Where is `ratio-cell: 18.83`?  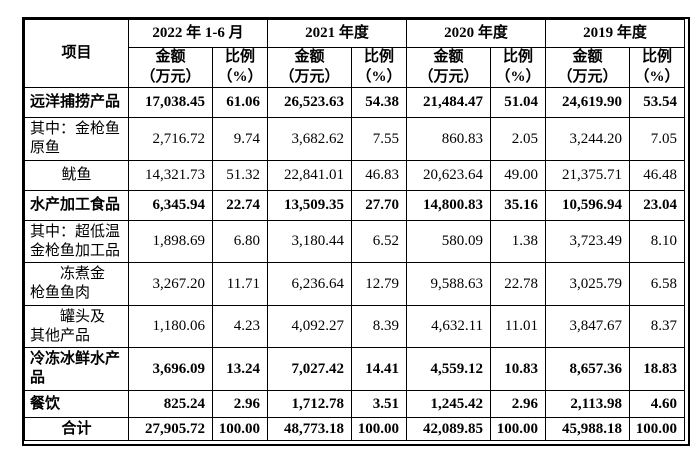 ratio-cell: 18.83 is located at coordinates (657, 369).